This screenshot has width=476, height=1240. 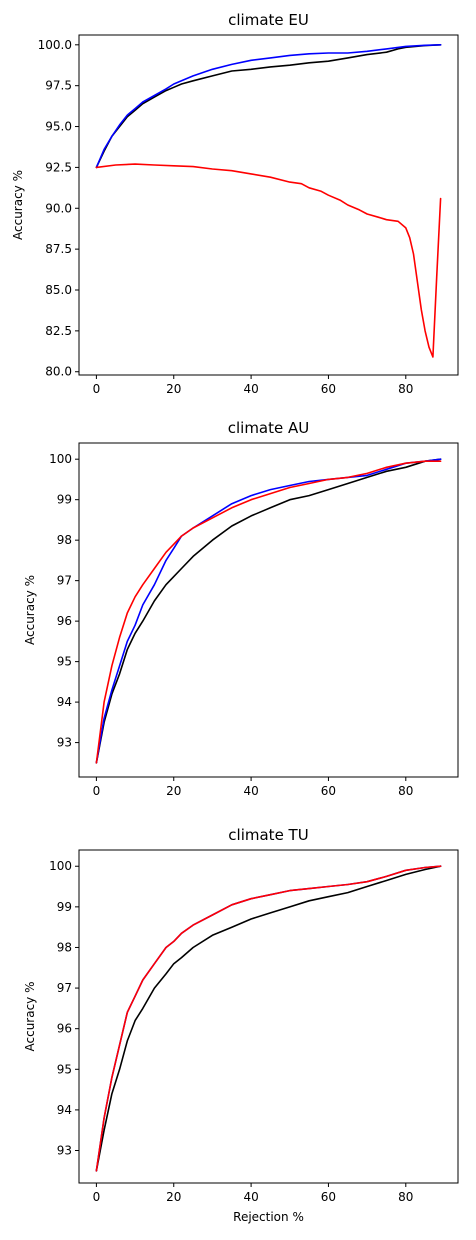 I want to click on y-tick-label: 82.5, so click(x=58, y=331).